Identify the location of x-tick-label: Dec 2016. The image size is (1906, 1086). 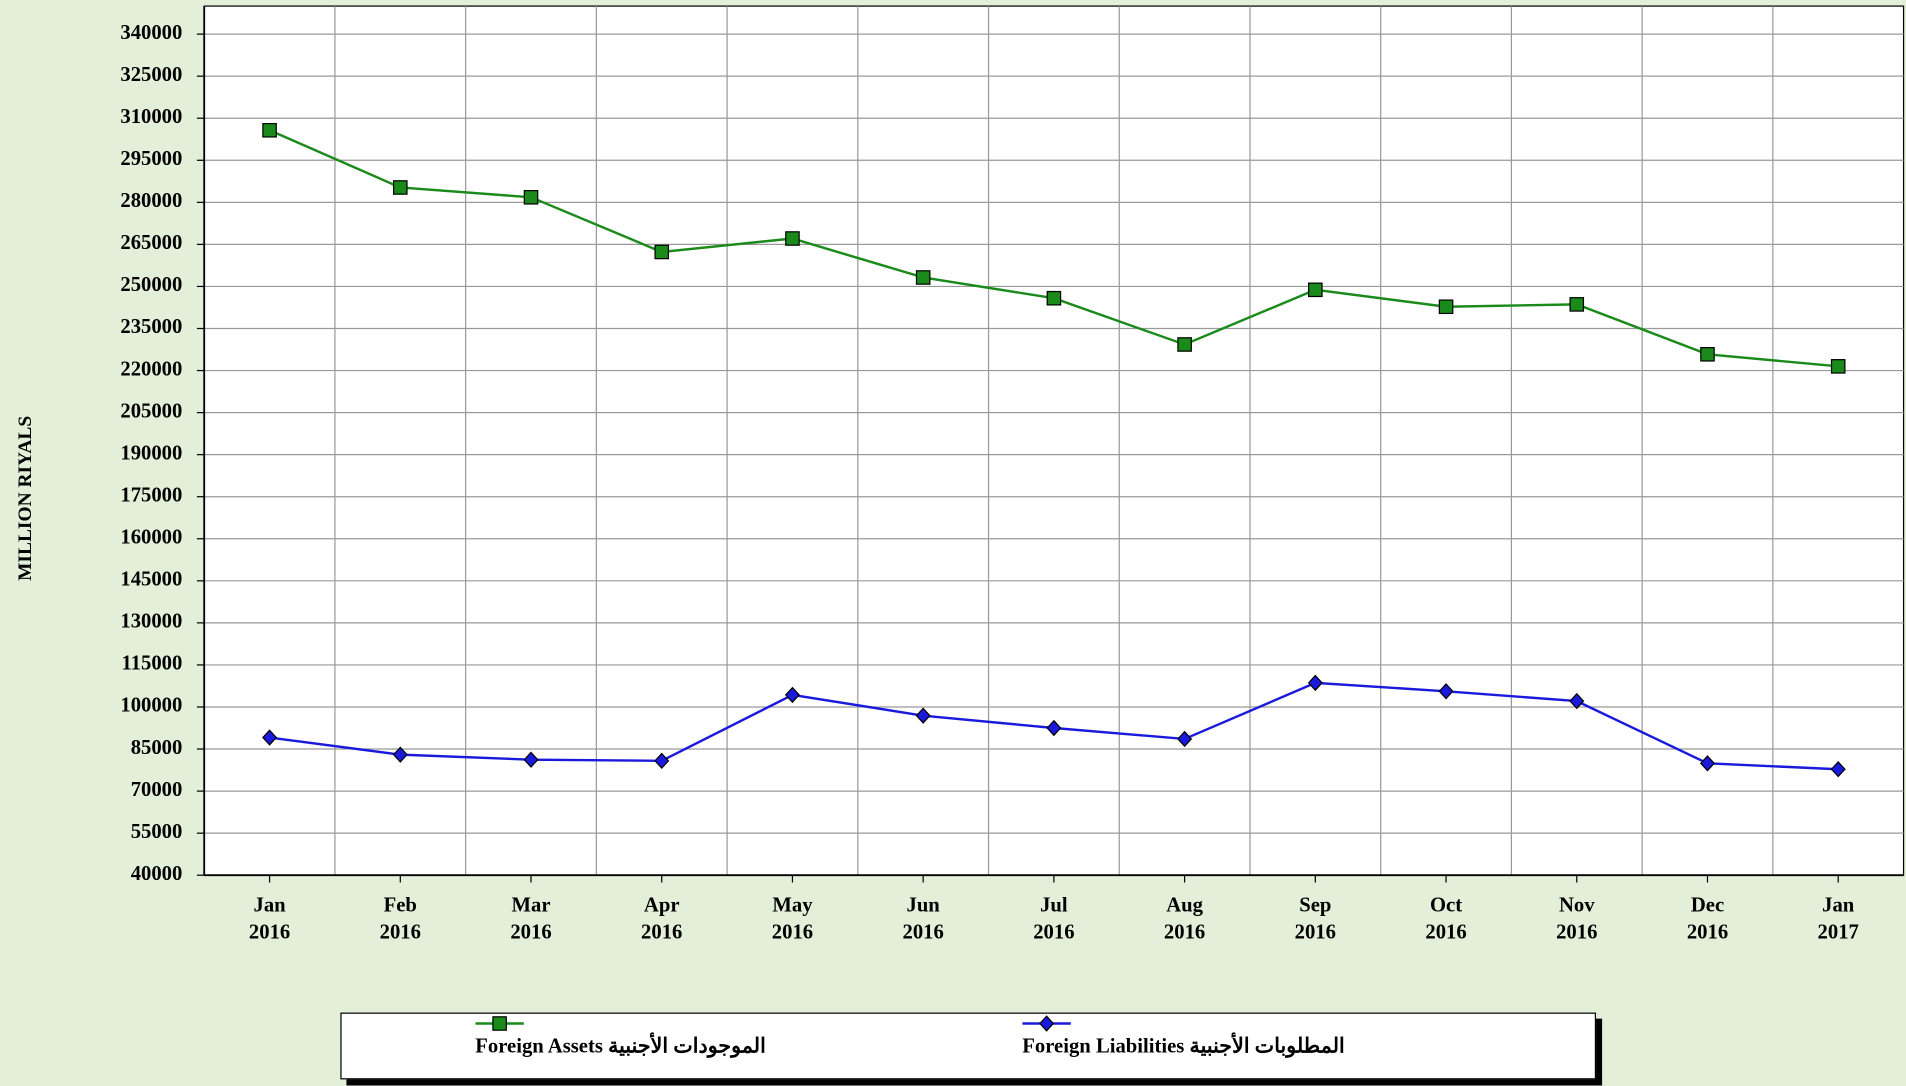
(1707, 918).